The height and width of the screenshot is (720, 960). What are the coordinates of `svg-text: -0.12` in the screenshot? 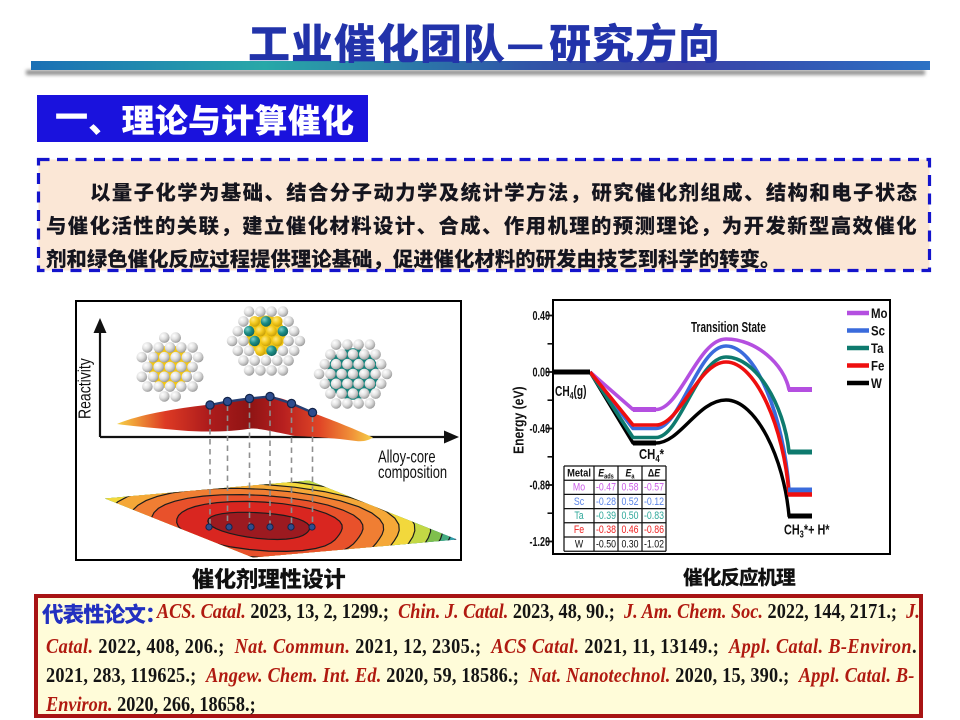 It's located at (654, 502).